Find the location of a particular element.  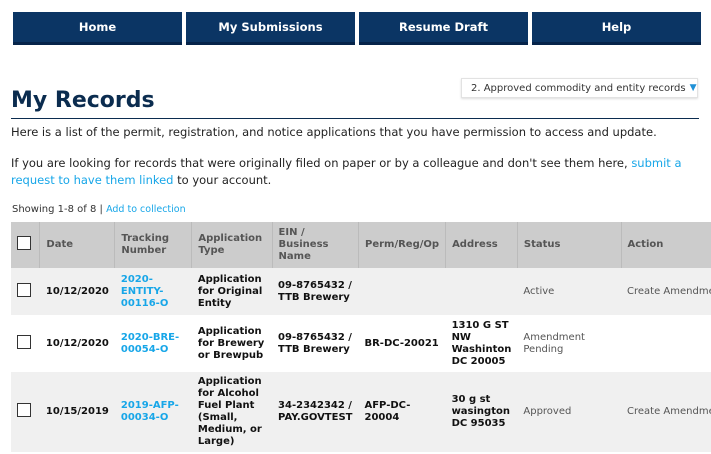

nav-help: Help is located at coordinates (616, 28).